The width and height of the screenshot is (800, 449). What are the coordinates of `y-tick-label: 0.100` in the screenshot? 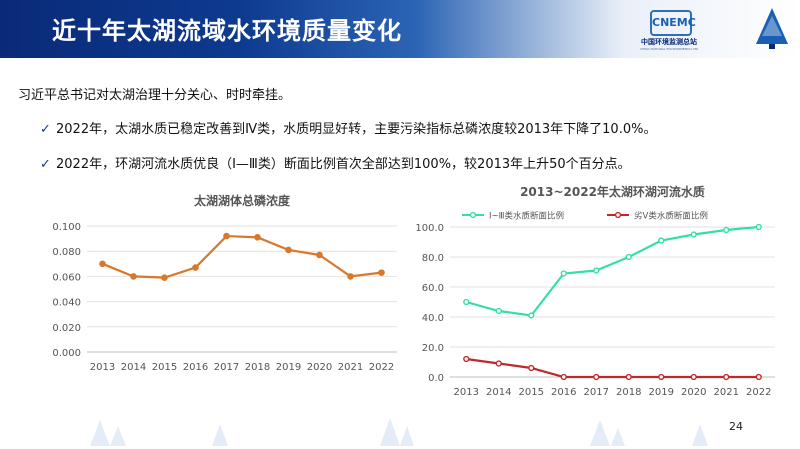 It's located at (66, 227).